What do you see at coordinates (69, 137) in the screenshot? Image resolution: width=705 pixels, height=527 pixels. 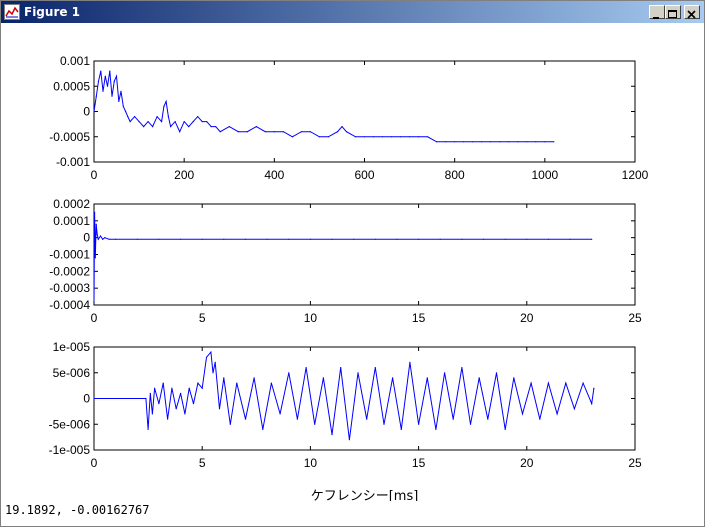 I see `y-tick-label: -0.0005` at bounding box center [69, 137].